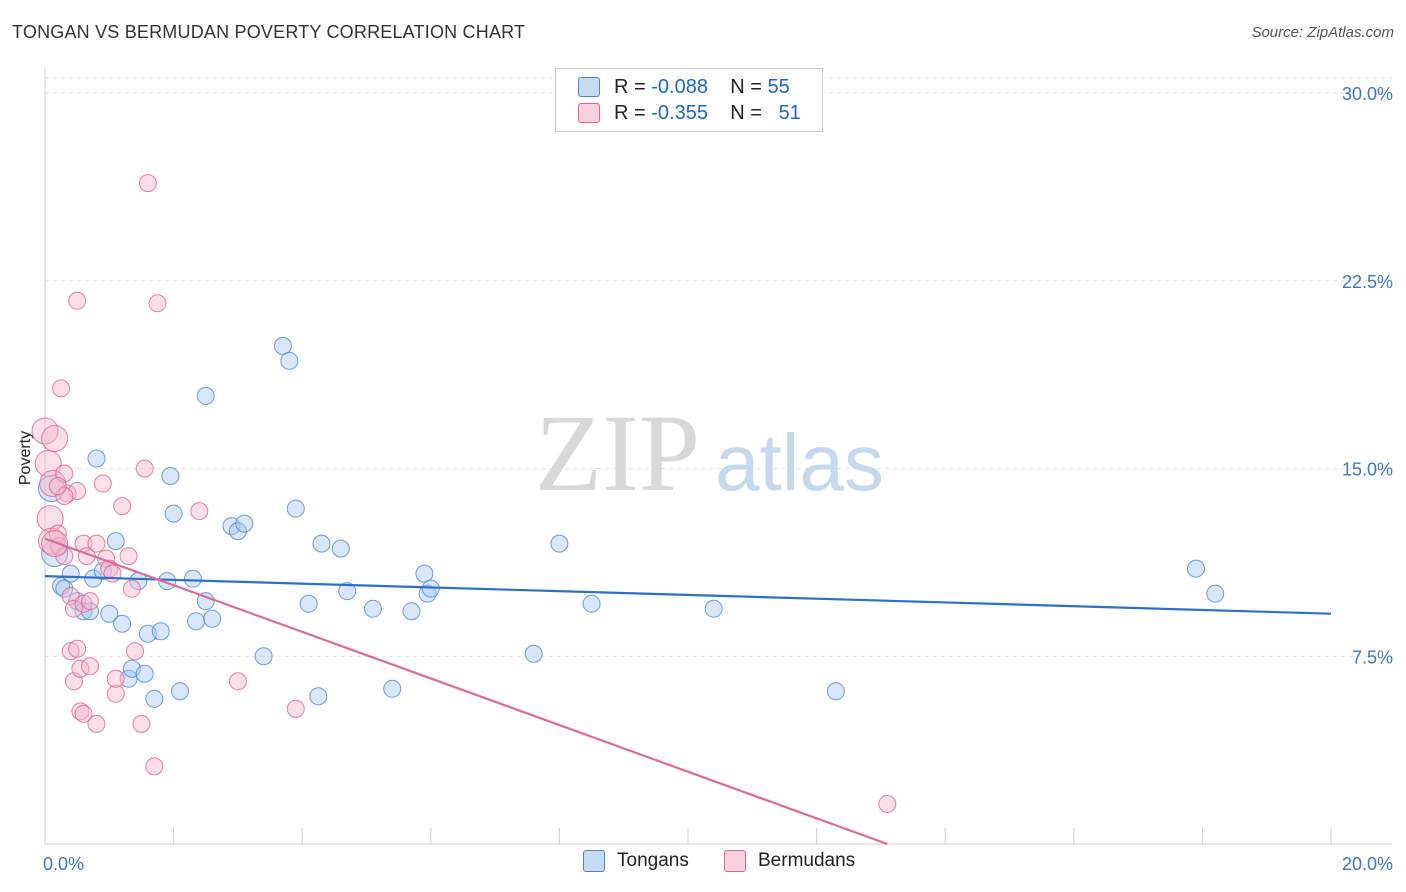 This screenshot has width=1406, height=892. I want to click on legend-n-value: 55, so click(778, 86).